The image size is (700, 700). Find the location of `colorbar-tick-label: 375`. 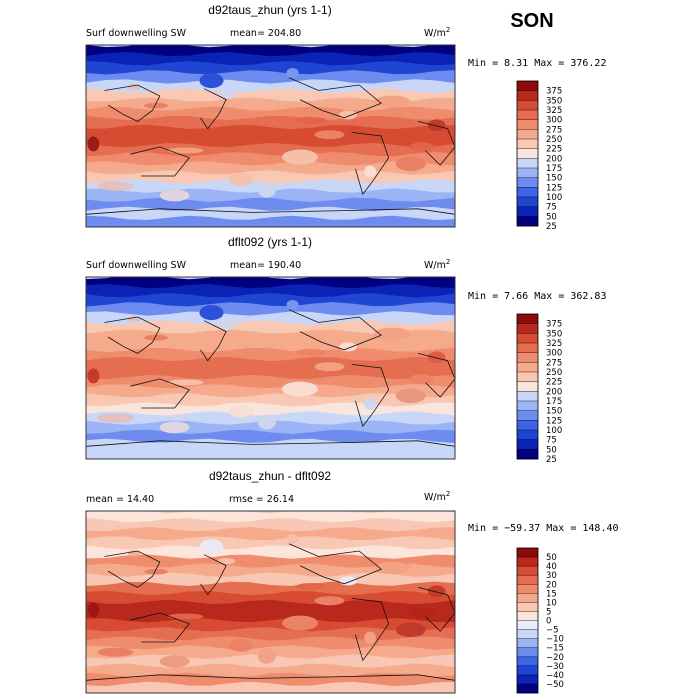

colorbar-tick-label: 375 is located at coordinates (554, 325).